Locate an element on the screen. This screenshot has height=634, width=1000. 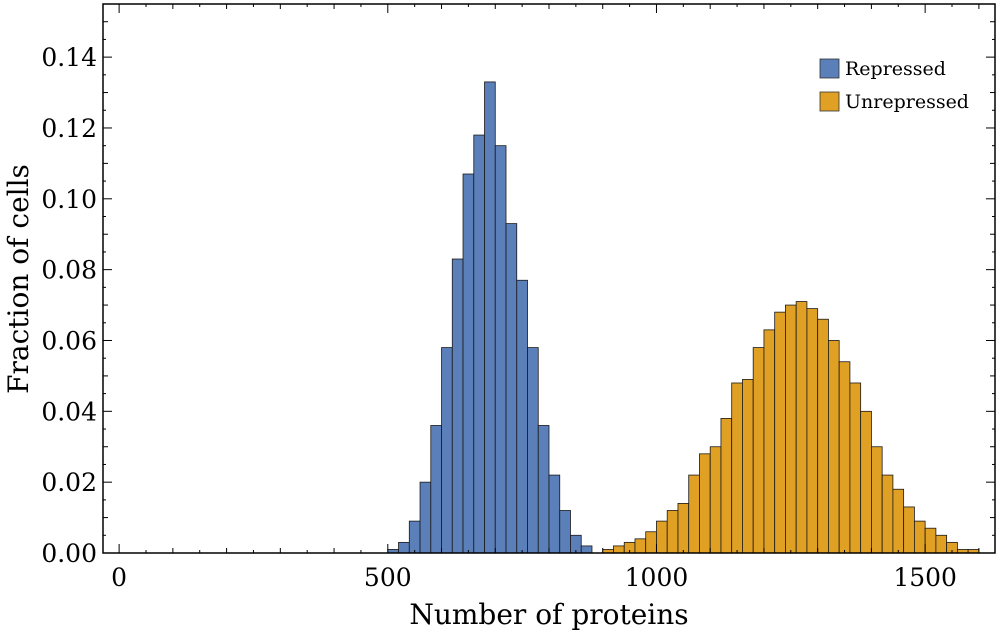
x-tick-label: 1500 is located at coordinates (925, 577).